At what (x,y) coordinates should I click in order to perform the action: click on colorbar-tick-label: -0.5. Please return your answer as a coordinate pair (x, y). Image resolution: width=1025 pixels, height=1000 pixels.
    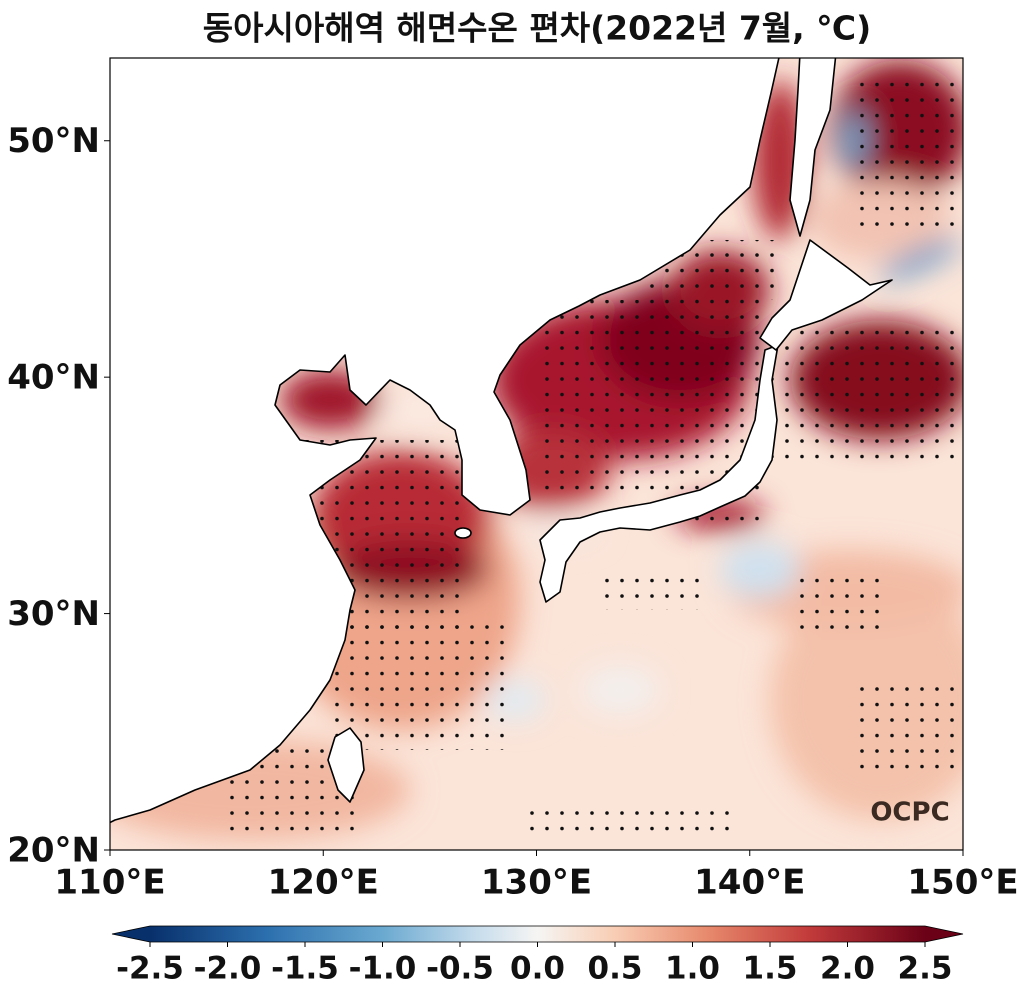
    Looking at the image, I should click on (460, 969).